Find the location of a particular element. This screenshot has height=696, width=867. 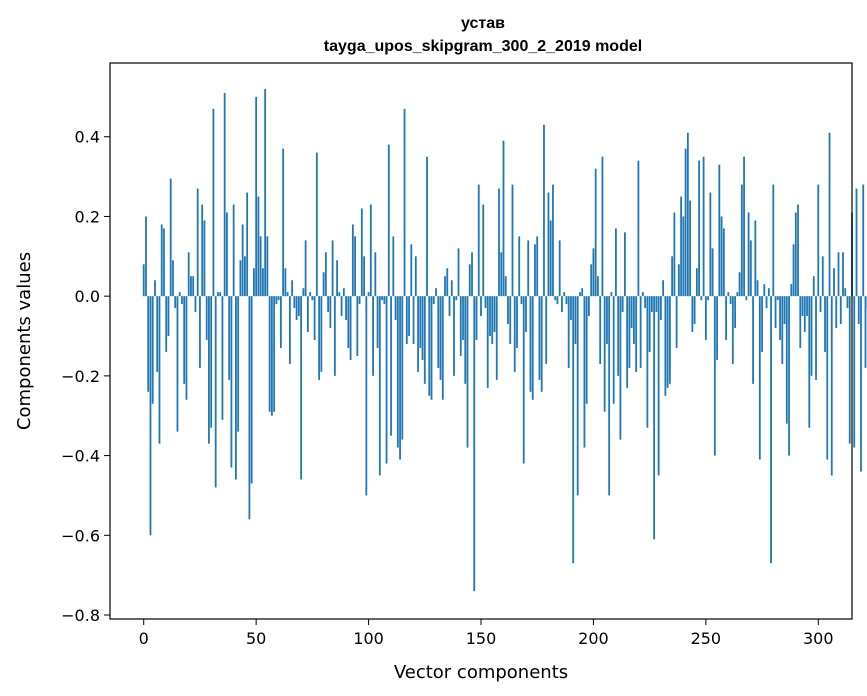

y-axis-label: Components values is located at coordinates (24, 341).